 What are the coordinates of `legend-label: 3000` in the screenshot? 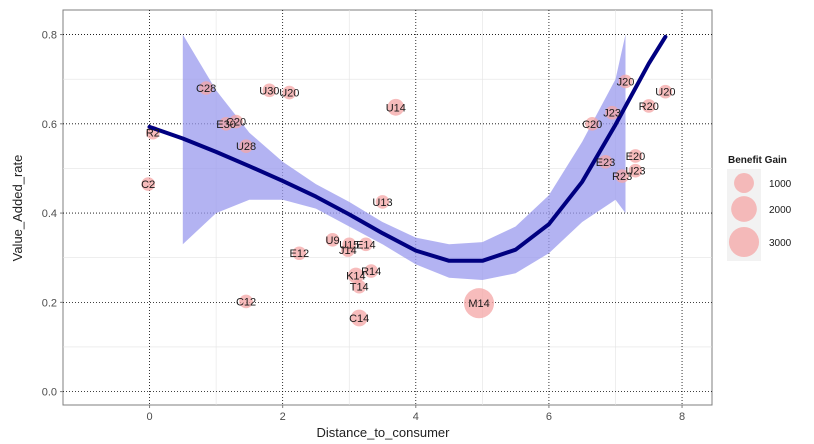 It's located at (780, 243).